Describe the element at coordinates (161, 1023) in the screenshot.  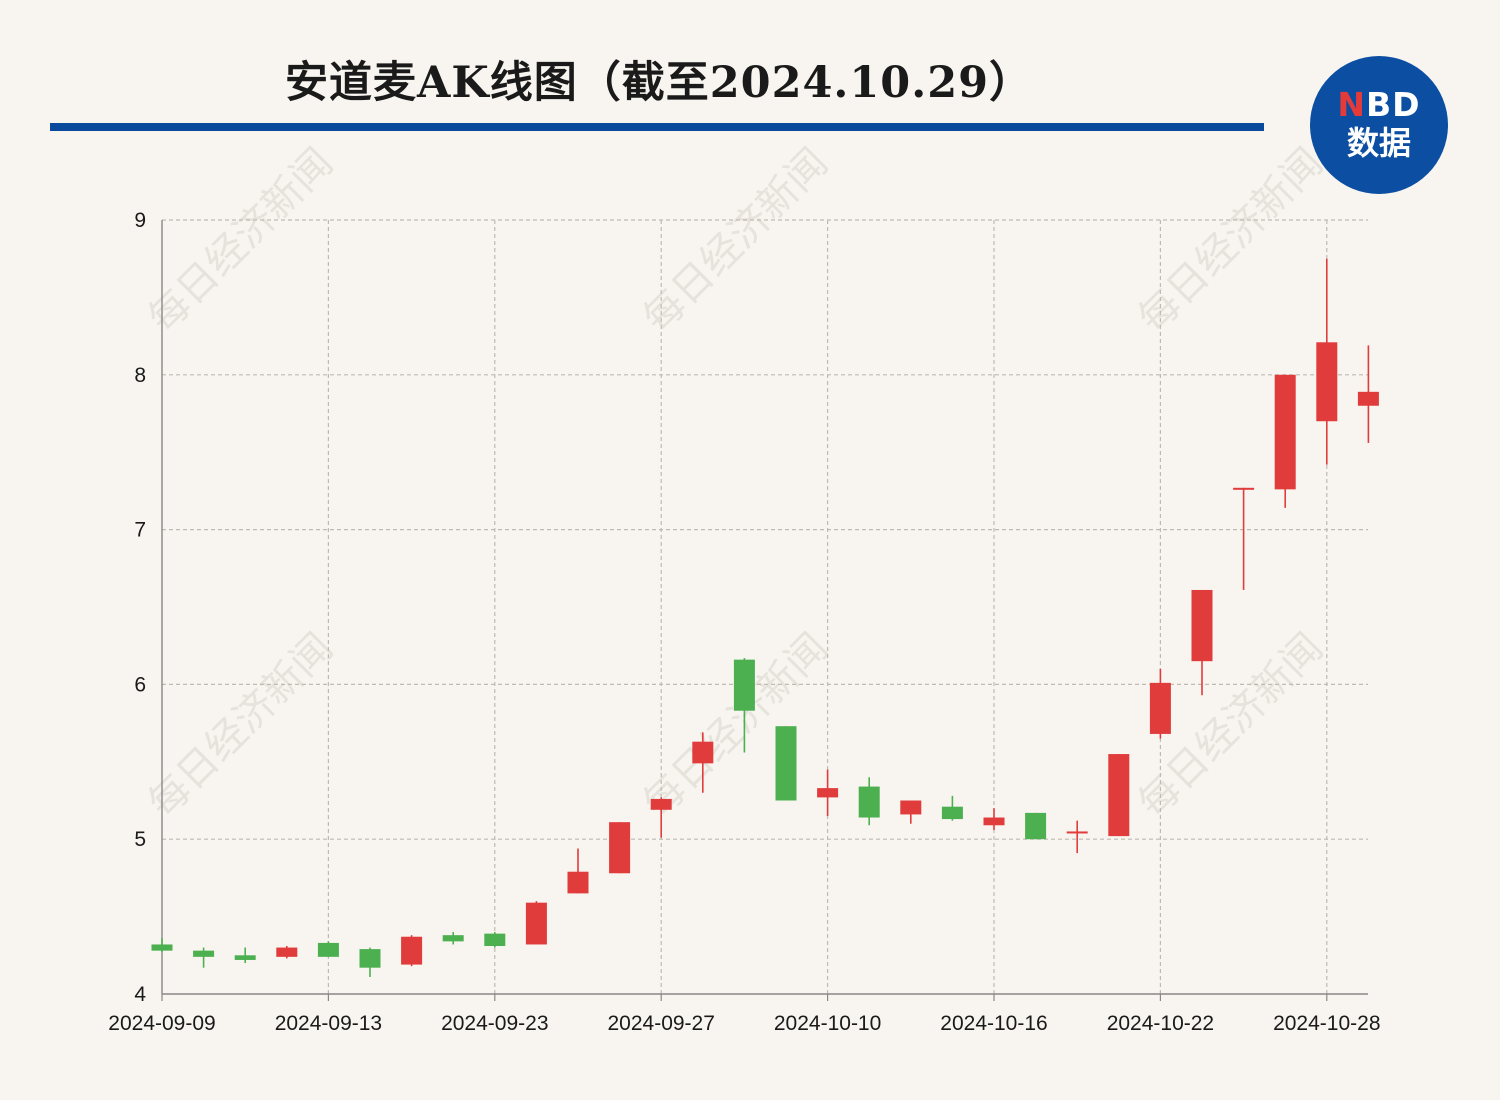
I see `x-tick-label: 2024-09-09` at that location.